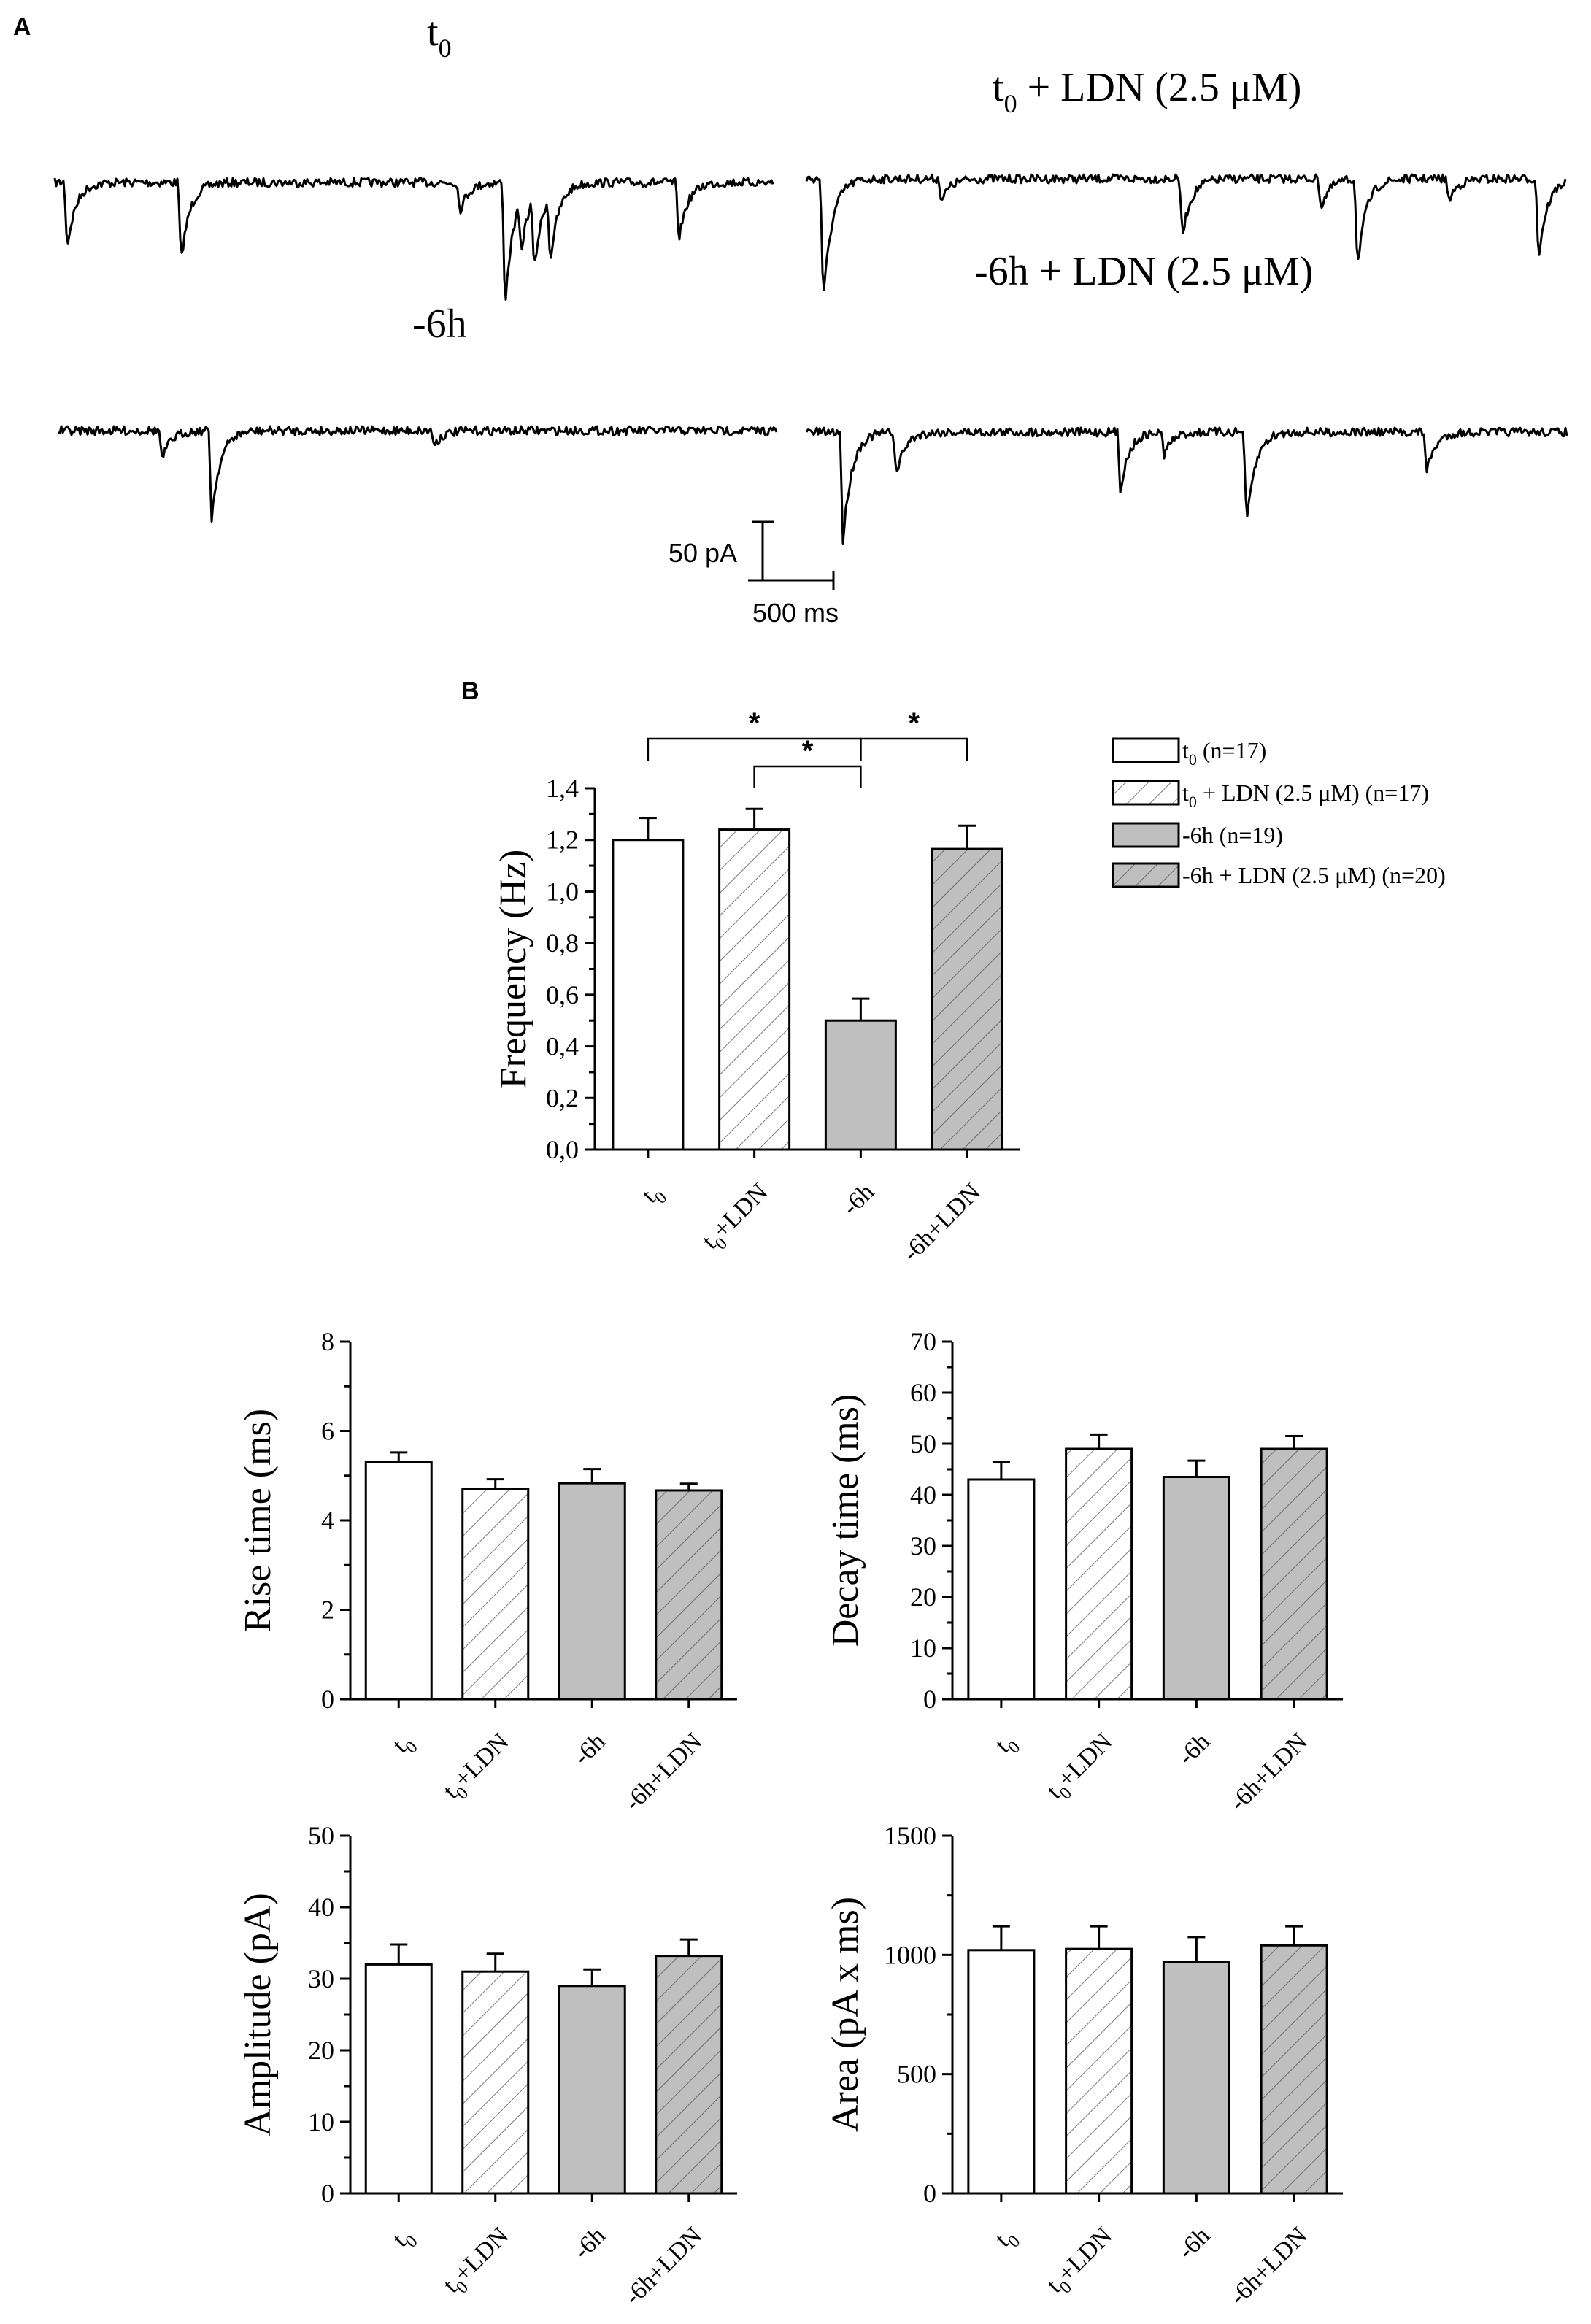  Describe the element at coordinates (923, 1649) in the screenshot. I see `y-tick-label: 10` at that location.